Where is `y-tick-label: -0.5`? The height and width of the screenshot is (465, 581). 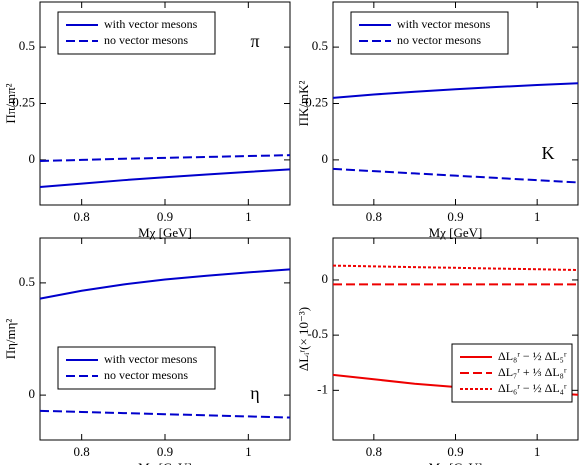
y-tick-label: -0.5 is located at coordinates (317, 333).